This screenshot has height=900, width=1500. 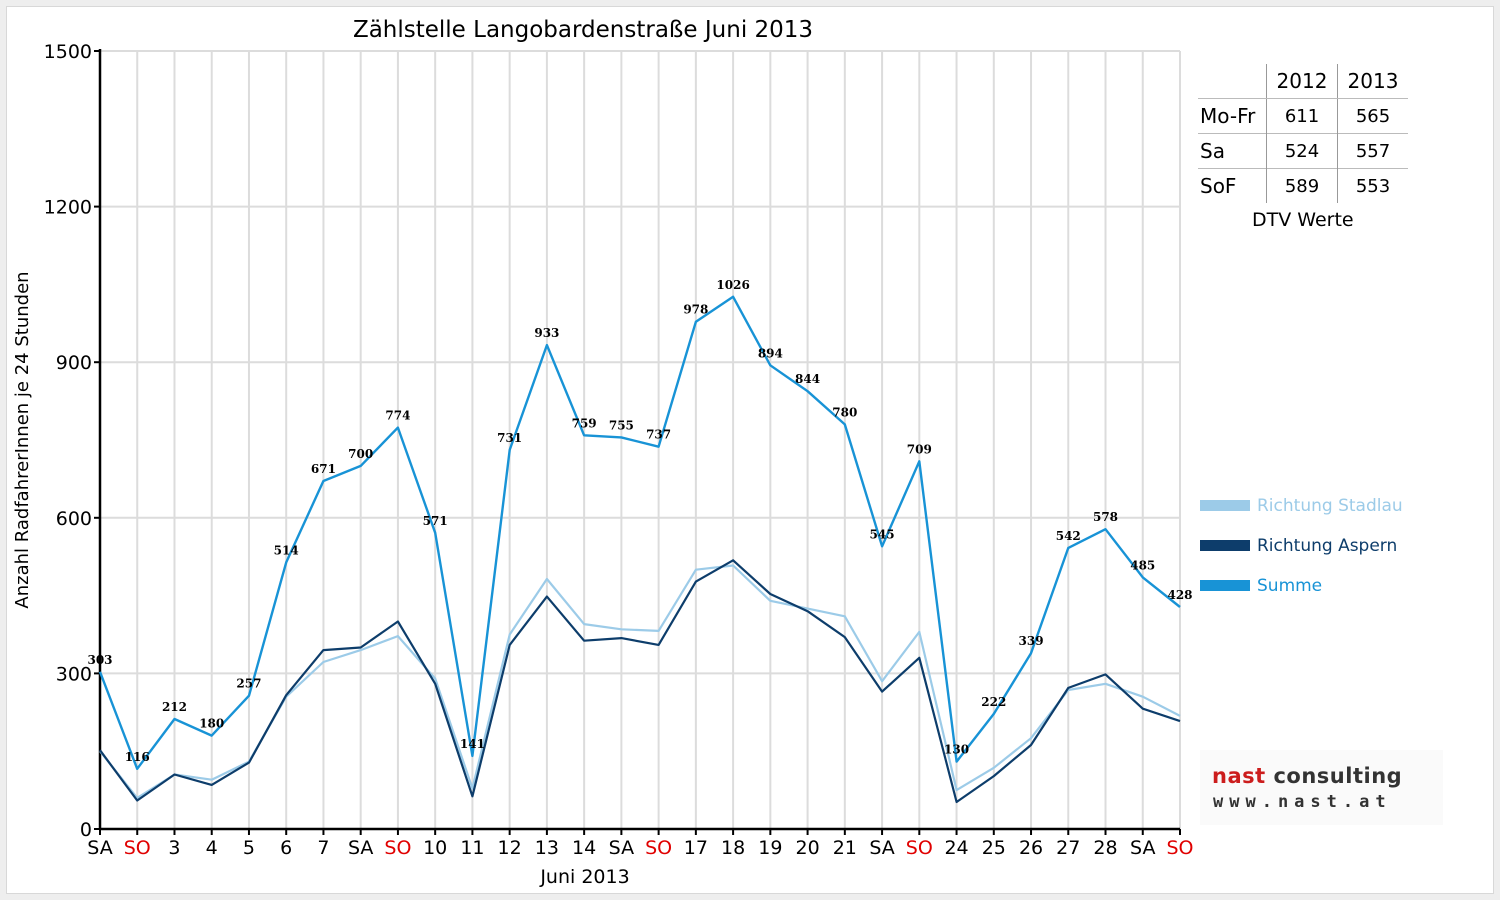 I want to click on x-tick-label: 10, so click(x=435, y=848).